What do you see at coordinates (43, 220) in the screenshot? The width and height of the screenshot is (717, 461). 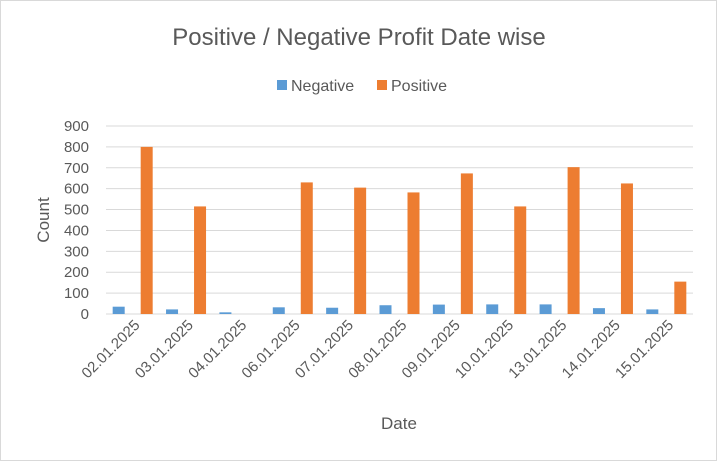 I see `y-axis-label: Count` at bounding box center [43, 220].